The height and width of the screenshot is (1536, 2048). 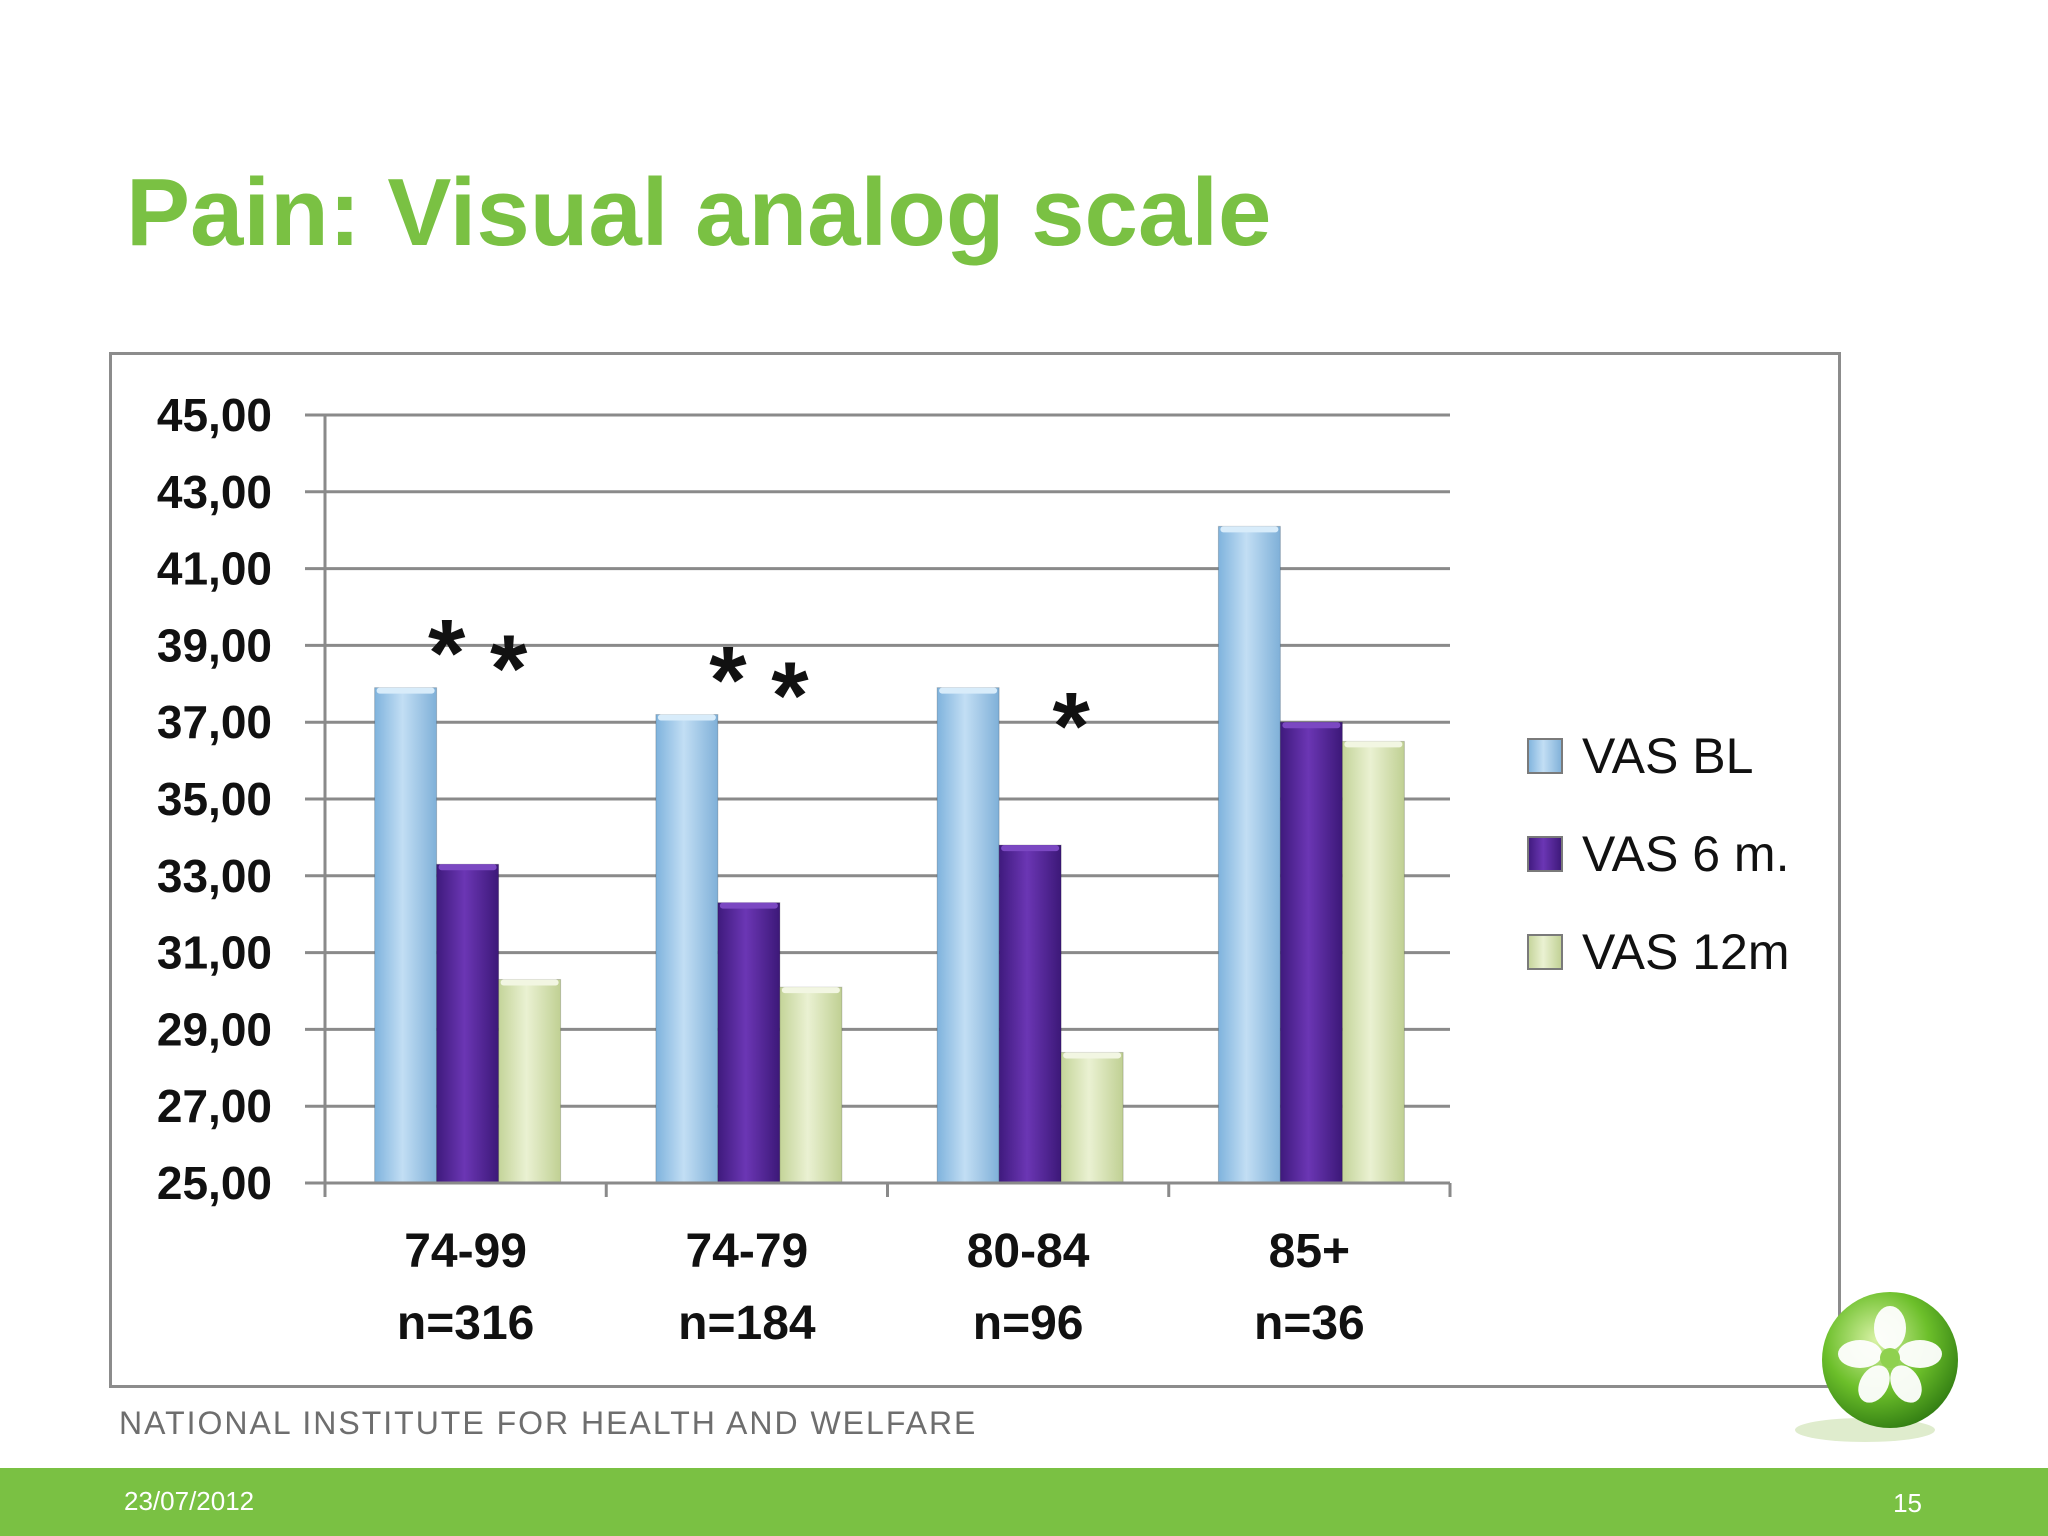 I want to click on y-tick-label: 29,00, so click(x=214, y=1029).